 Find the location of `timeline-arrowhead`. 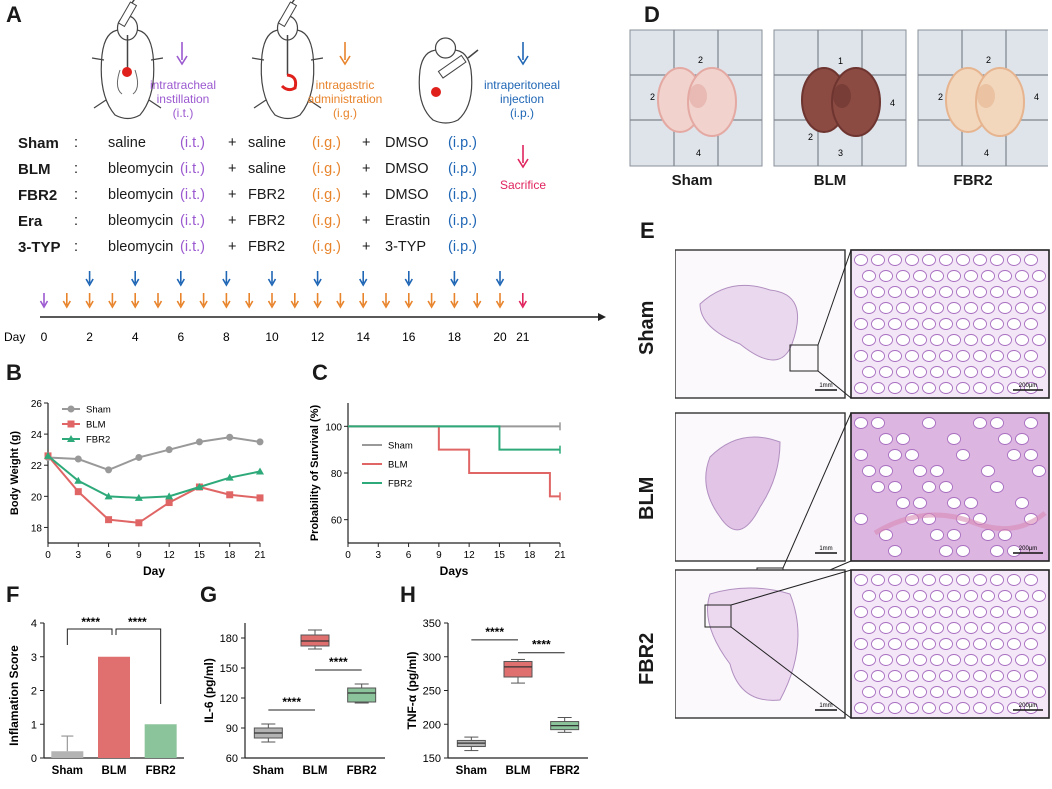

timeline-arrowhead is located at coordinates (602, 317).